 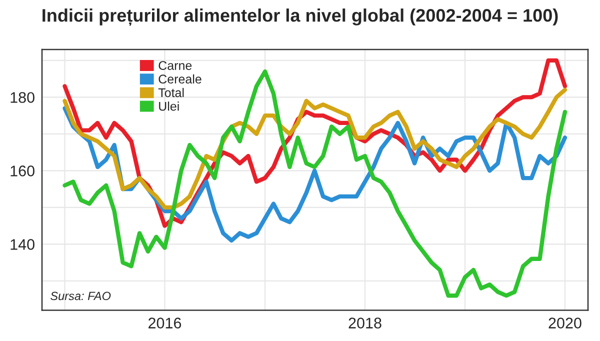 What do you see at coordinates (22, 244) in the screenshot?
I see `y-tick-label: 140` at bounding box center [22, 244].